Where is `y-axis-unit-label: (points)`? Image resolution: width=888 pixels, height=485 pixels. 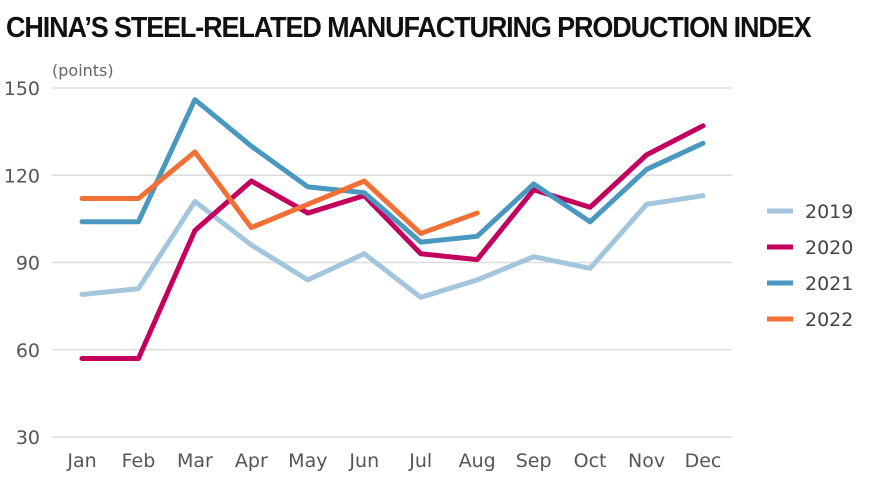
y-axis-unit-label: (points) is located at coordinates (83, 70).